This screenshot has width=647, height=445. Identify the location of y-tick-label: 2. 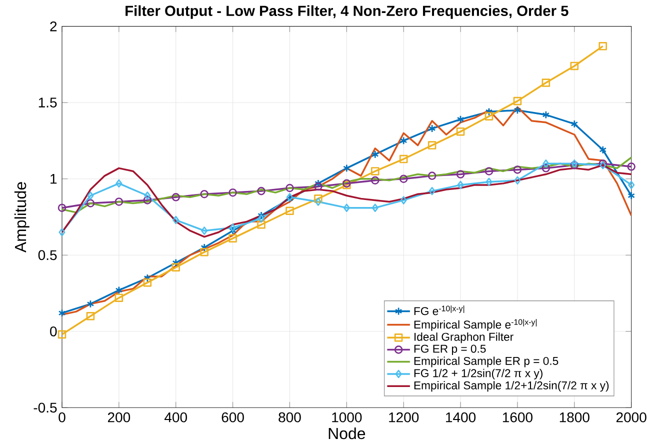
(53, 26).